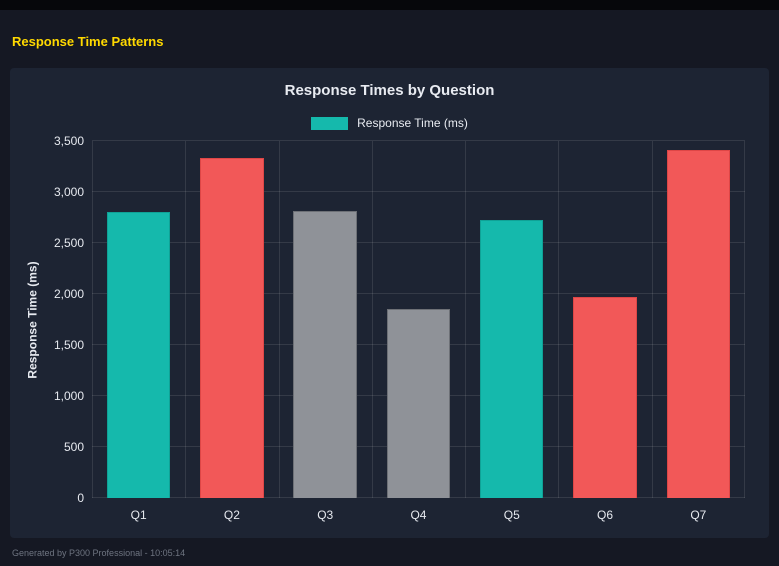  Describe the element at coordinates (68, 141) in the screenshot. I see `y-tick-label: 3,500` at that location.